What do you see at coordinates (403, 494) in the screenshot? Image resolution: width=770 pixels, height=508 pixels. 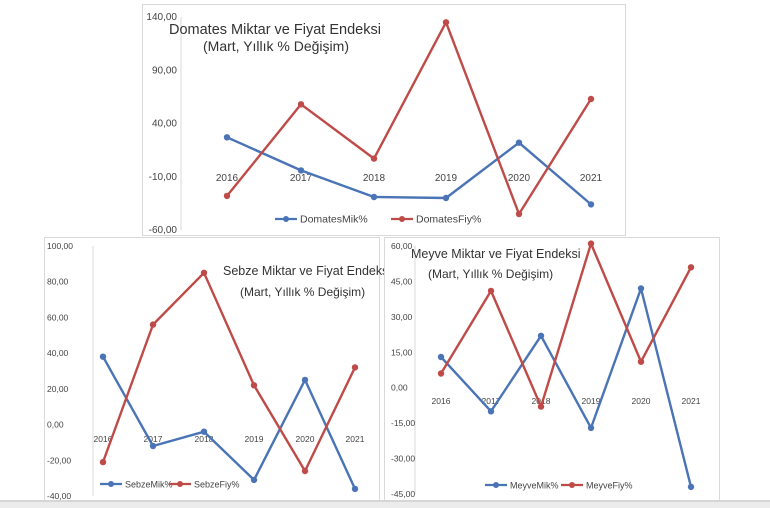 I see `y-tick-label: -45,00` at bounding box center [403, 494].